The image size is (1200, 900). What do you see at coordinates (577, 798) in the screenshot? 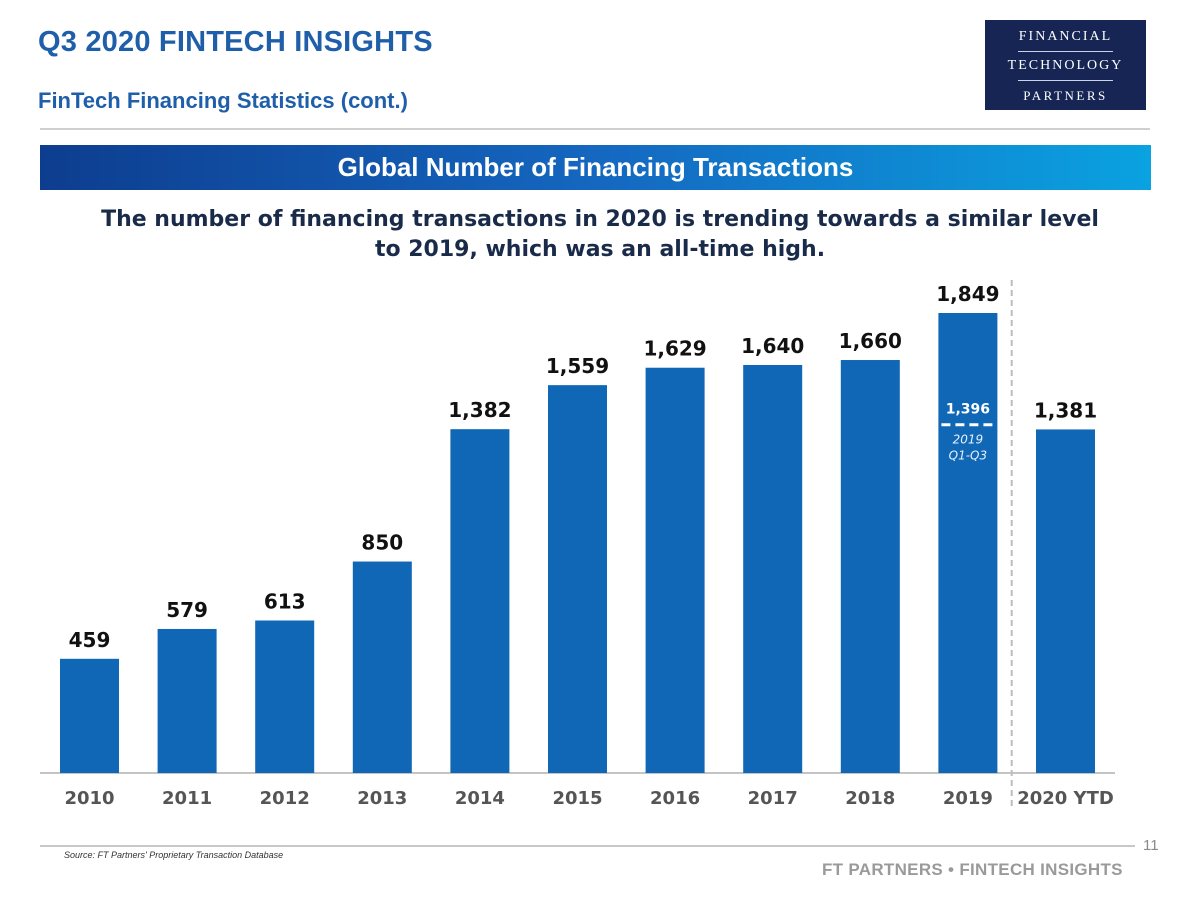
I see `x-tick-label: 2015` at bounding box center [577, 798].